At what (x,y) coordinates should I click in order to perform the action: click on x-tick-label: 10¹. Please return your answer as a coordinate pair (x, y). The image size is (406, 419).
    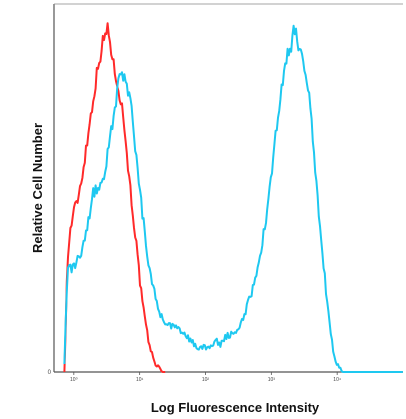
    Looking at the image, I should click on (140, 380).